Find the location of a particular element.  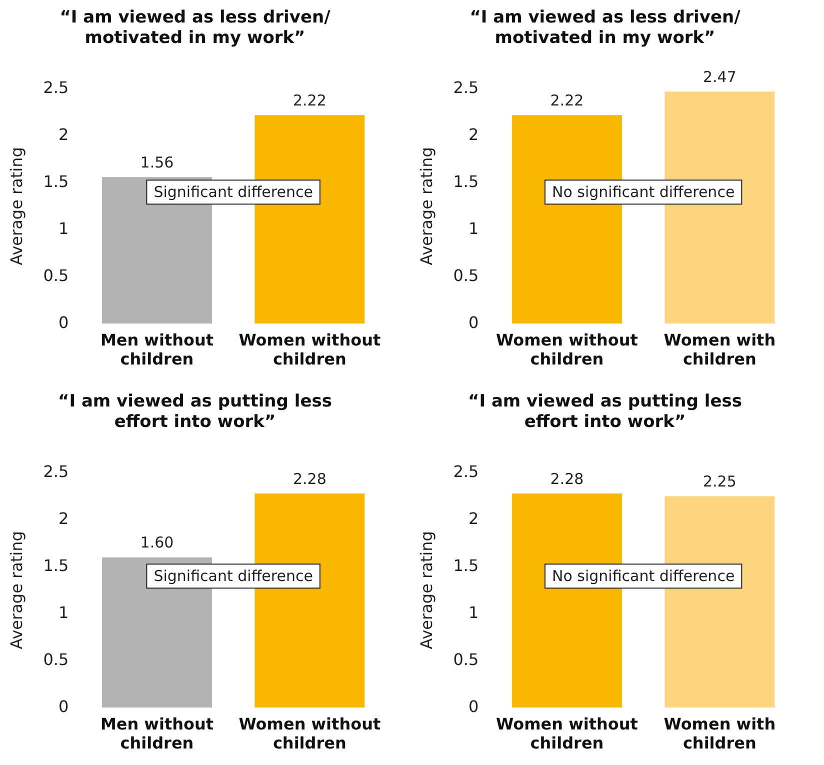

data-label: 2.25 is located at coordinates (719, 481).